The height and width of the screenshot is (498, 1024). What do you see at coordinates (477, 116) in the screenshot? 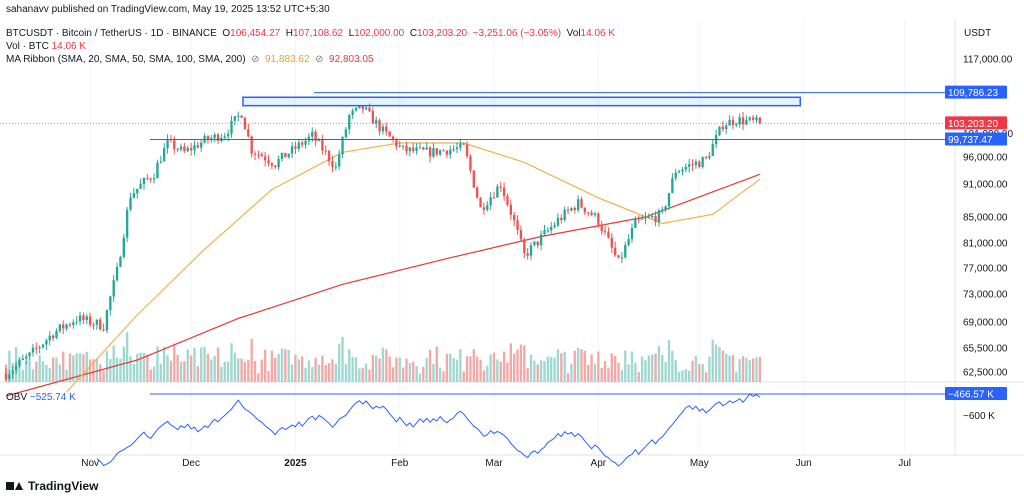
I see `resistance-zone` at bounding box center [477, 116].